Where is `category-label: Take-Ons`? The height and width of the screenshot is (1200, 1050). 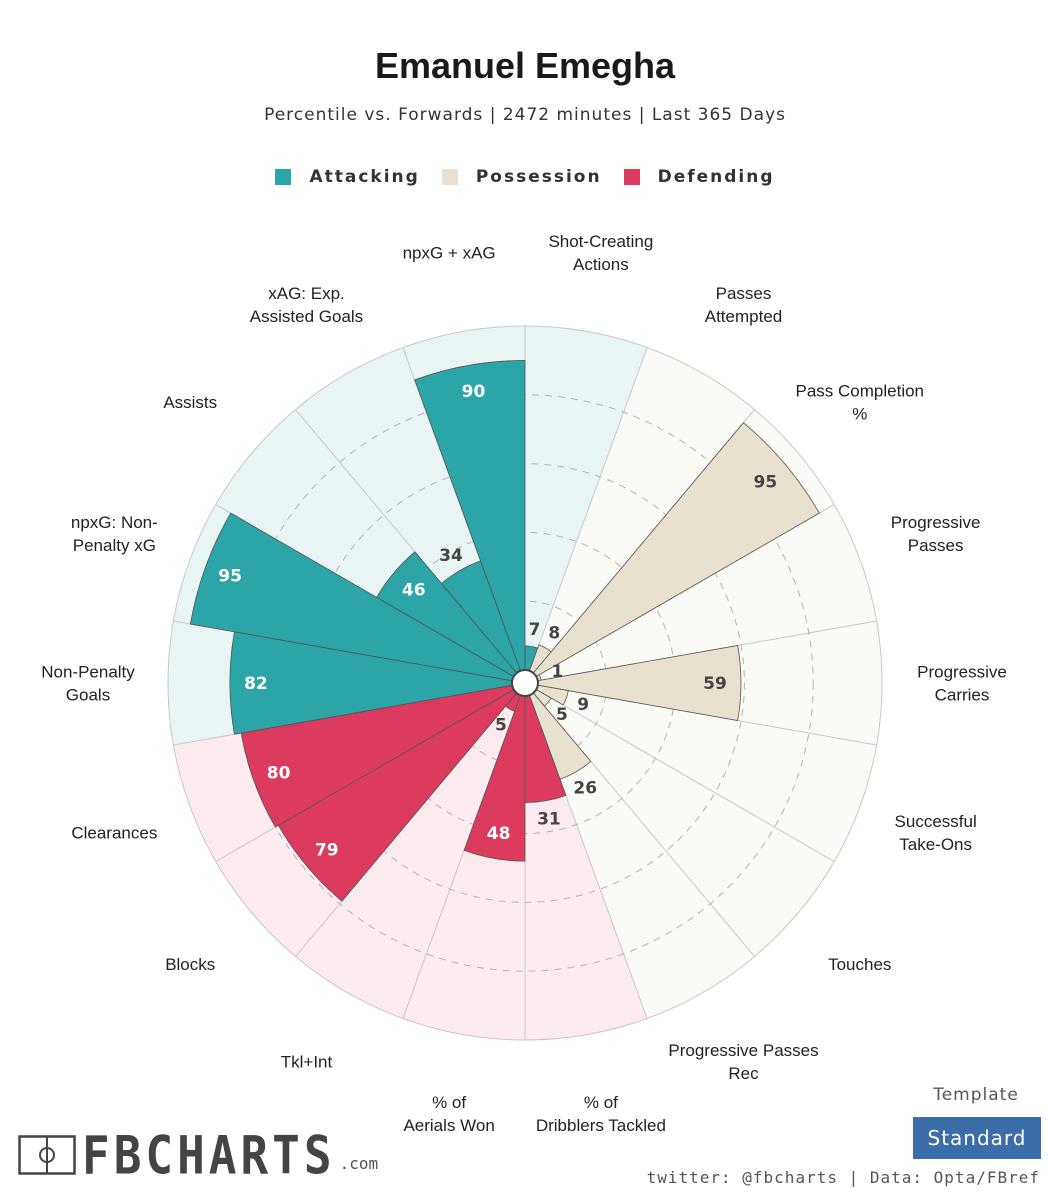
category-label: Take-Ons is located at coordinates (935, 844).